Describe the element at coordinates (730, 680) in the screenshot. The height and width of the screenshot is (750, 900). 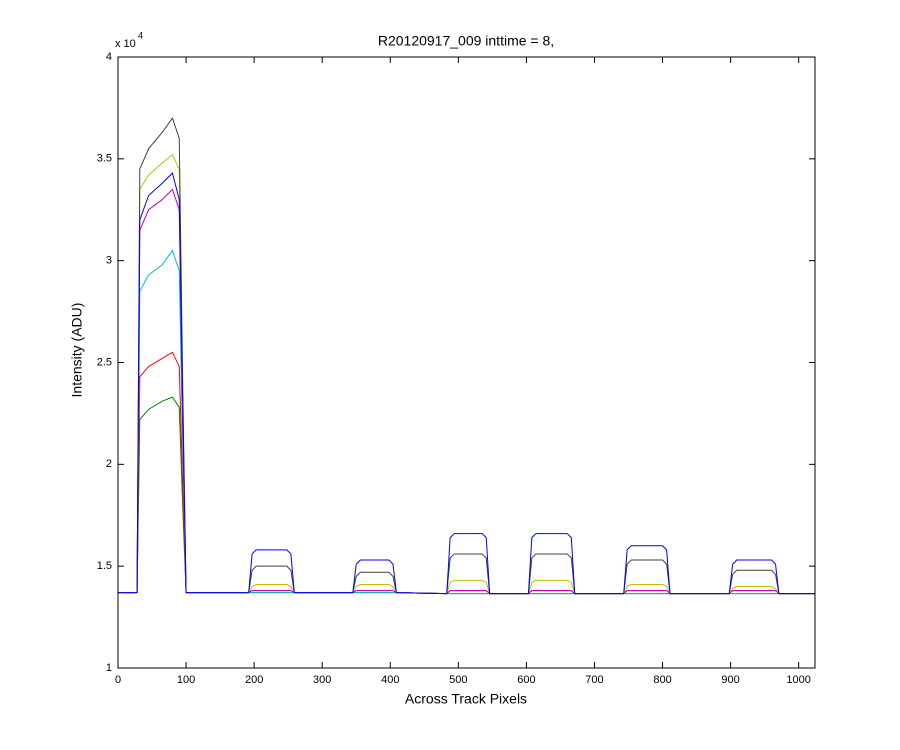
I see `x-tick-label: 900` at that location.